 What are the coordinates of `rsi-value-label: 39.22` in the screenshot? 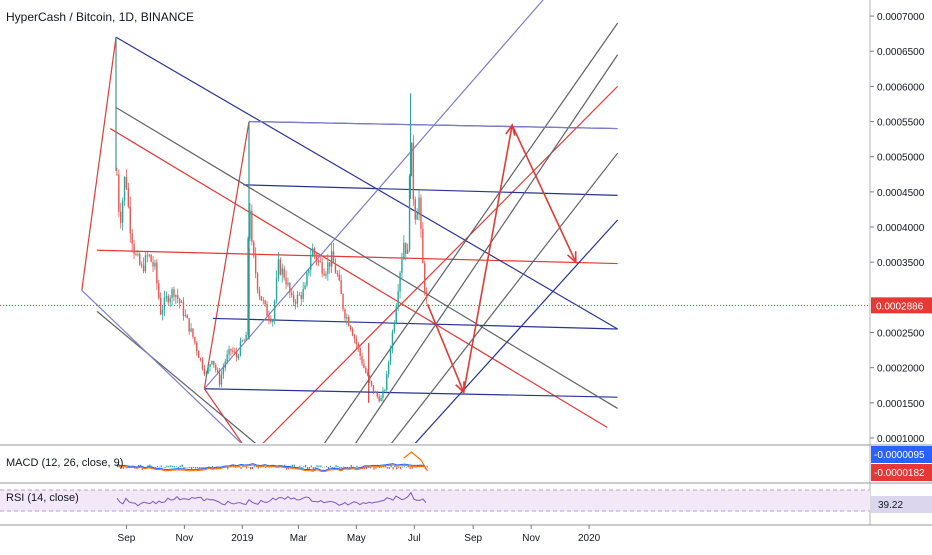 It's located at (890, 505).